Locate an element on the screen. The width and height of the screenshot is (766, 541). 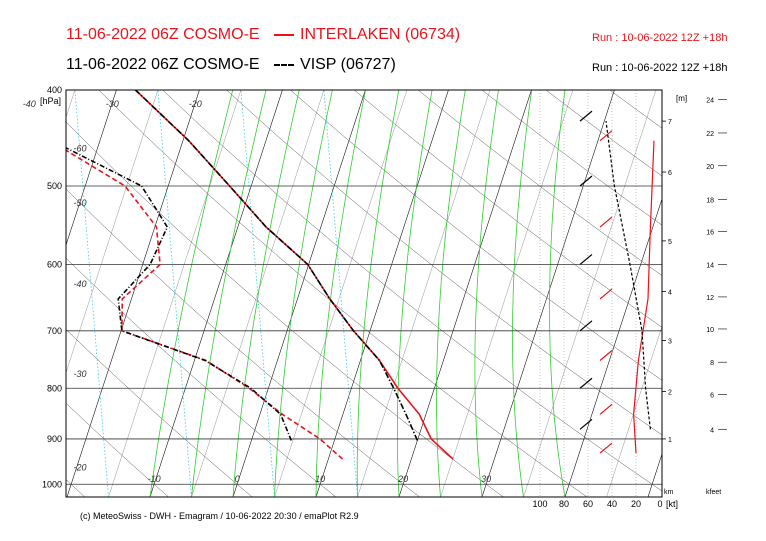
temperature-skew-label-top: -40 is located at coordinates (29, 104).